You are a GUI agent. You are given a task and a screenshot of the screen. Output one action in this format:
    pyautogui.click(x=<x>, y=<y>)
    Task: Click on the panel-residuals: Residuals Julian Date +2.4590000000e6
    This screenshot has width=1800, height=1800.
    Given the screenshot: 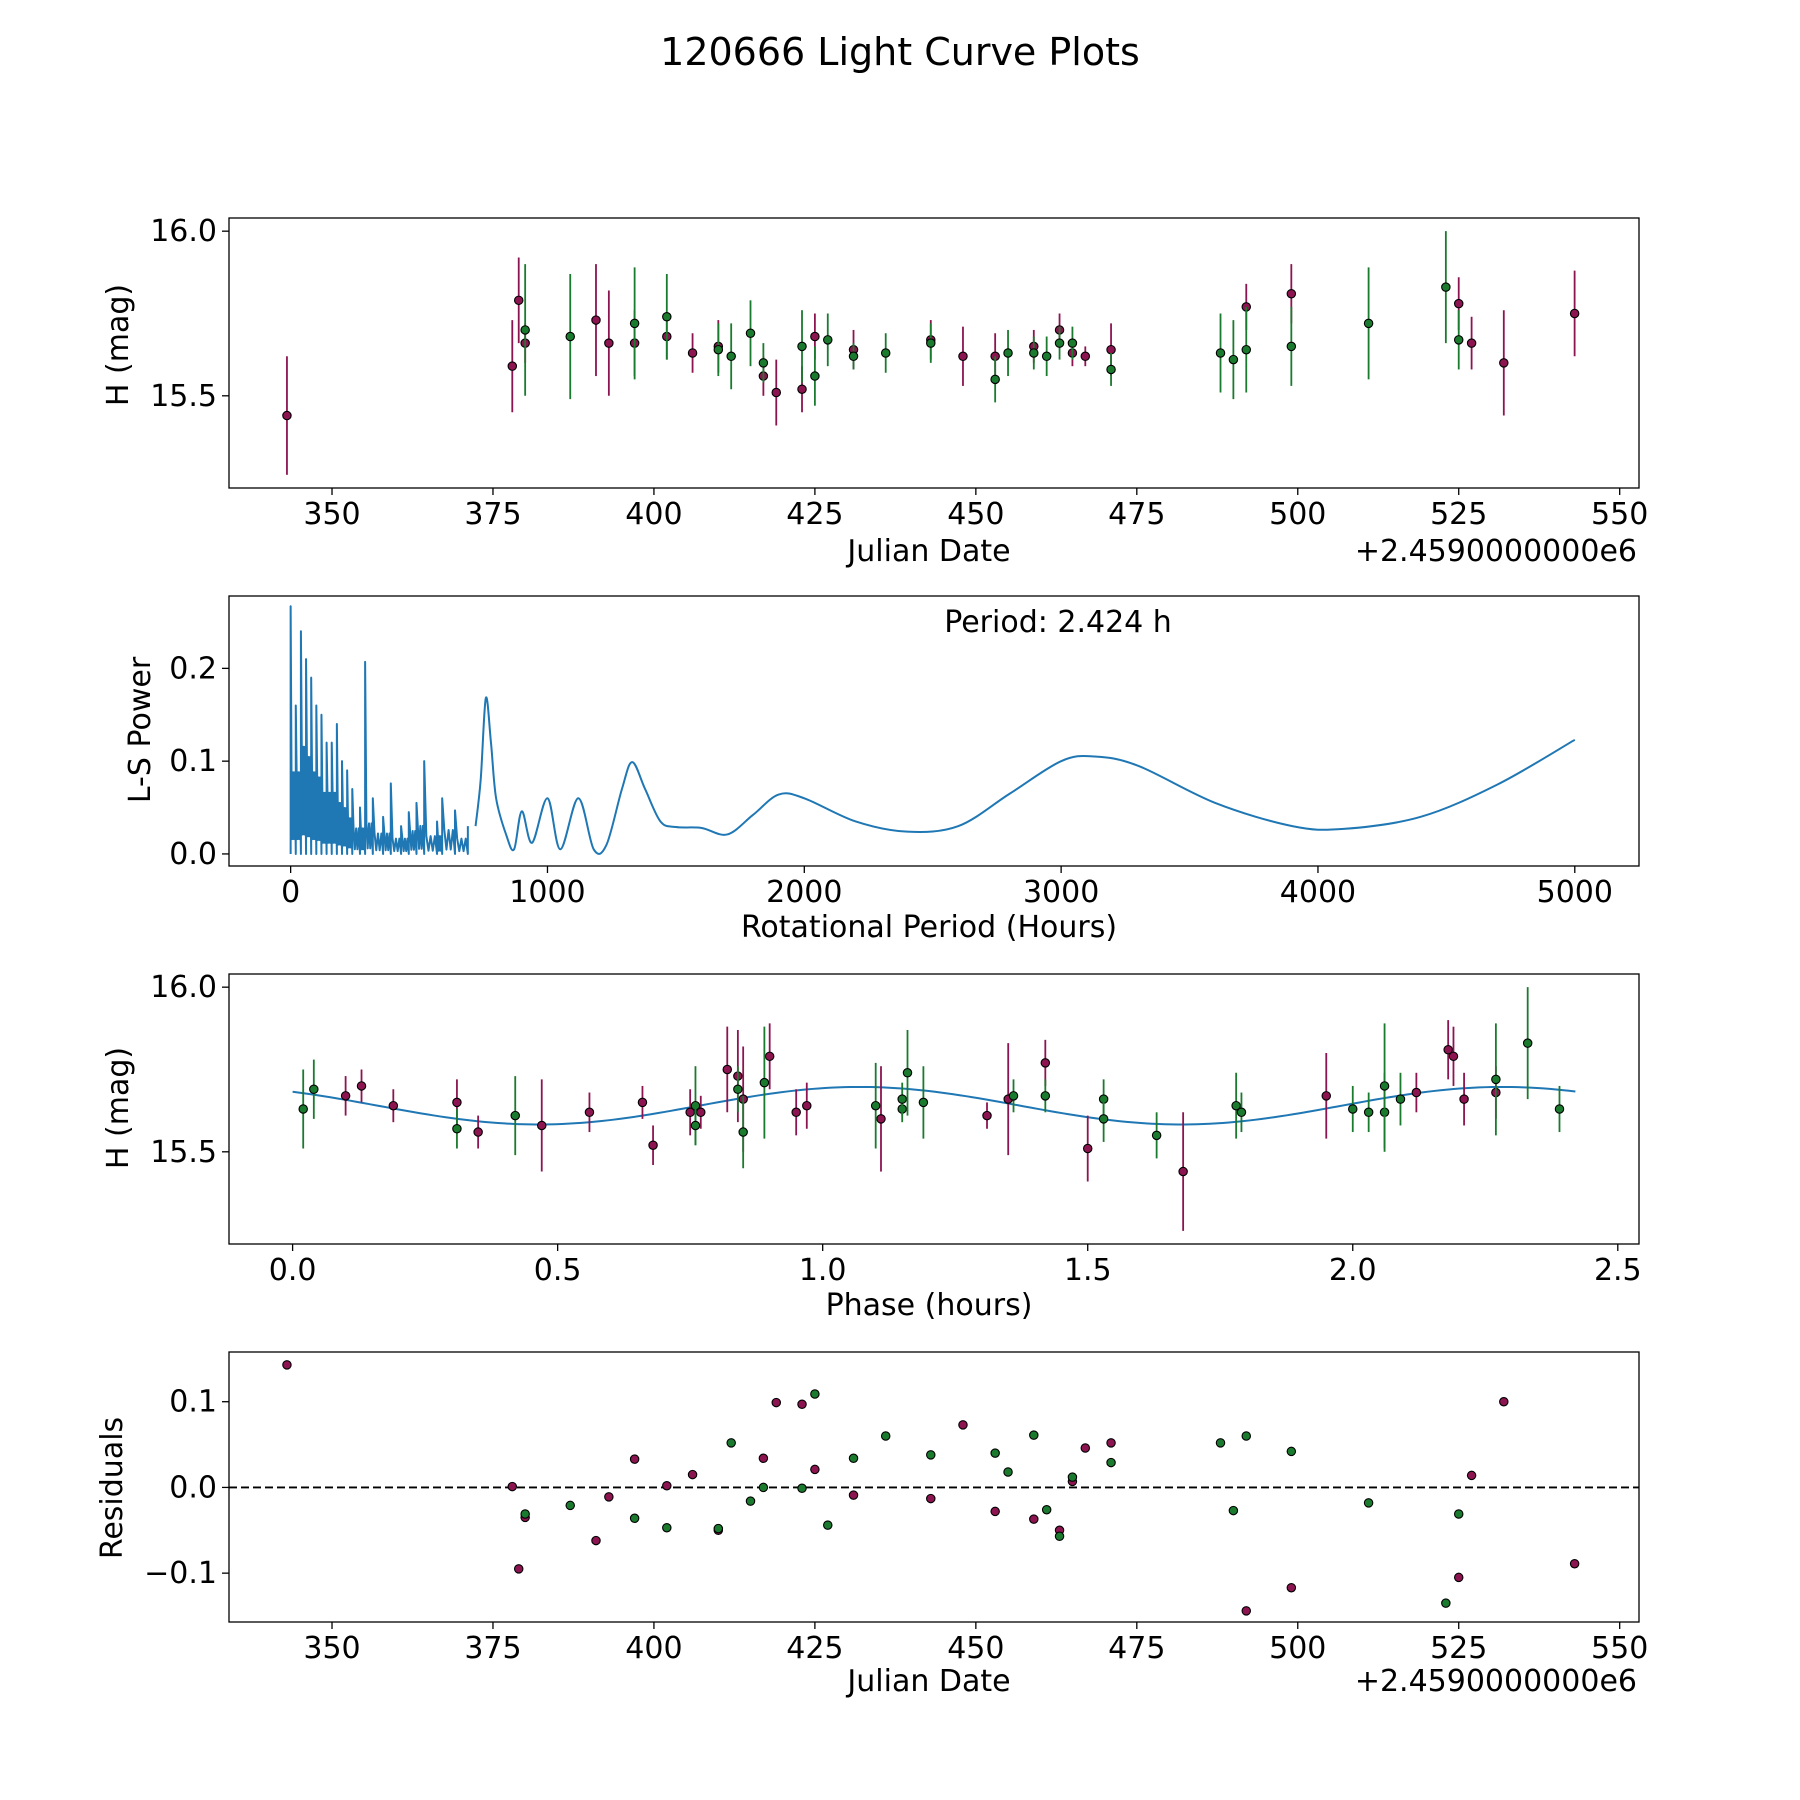 What is the action you would take?
    pyautogui.click(x=866, y=1558)
    